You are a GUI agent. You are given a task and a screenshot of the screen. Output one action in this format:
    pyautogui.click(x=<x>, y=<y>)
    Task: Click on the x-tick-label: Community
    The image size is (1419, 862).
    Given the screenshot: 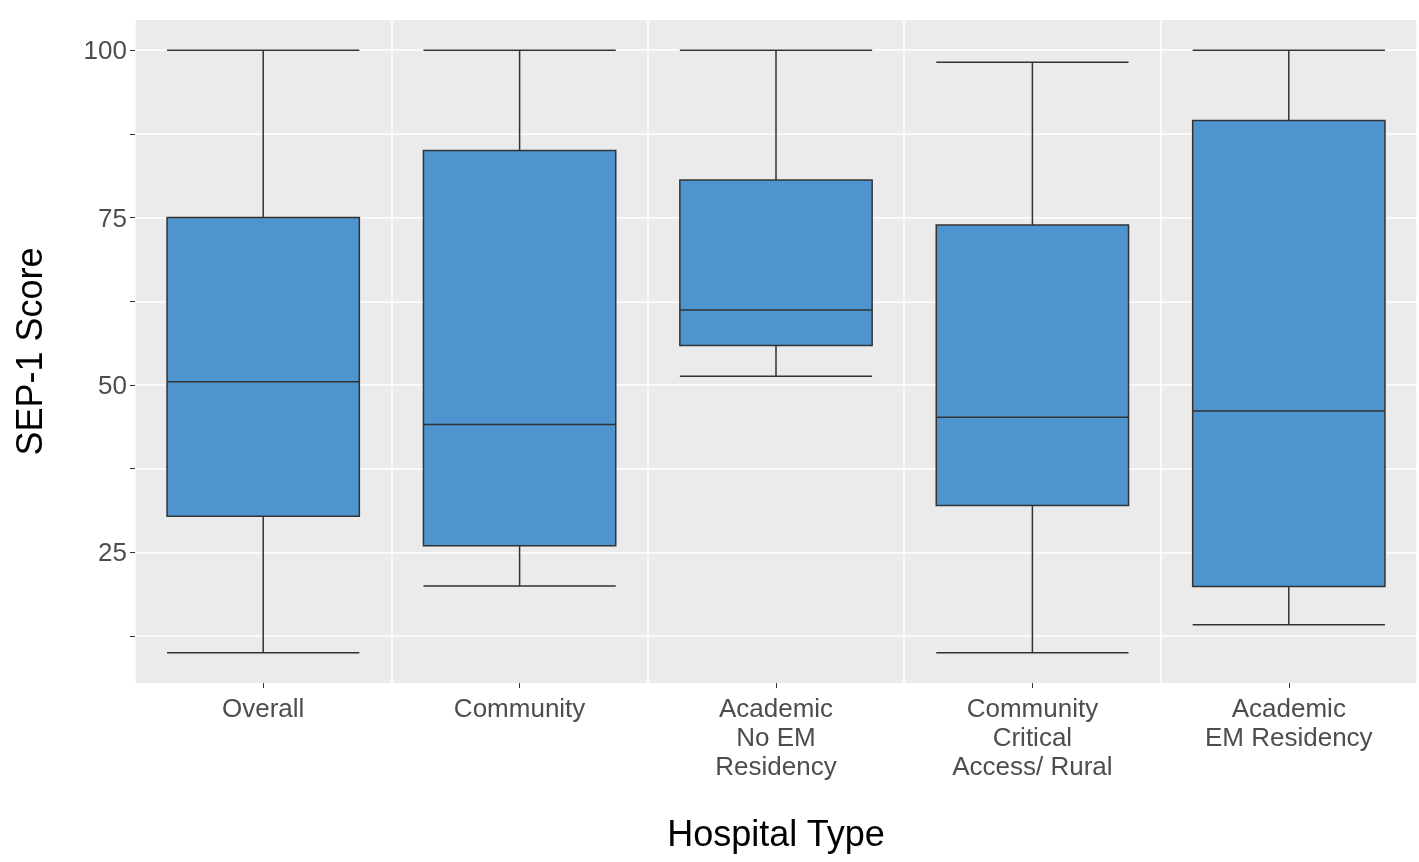 What is the action you would take?
    pyautogui.click(x=519, y=707)
    